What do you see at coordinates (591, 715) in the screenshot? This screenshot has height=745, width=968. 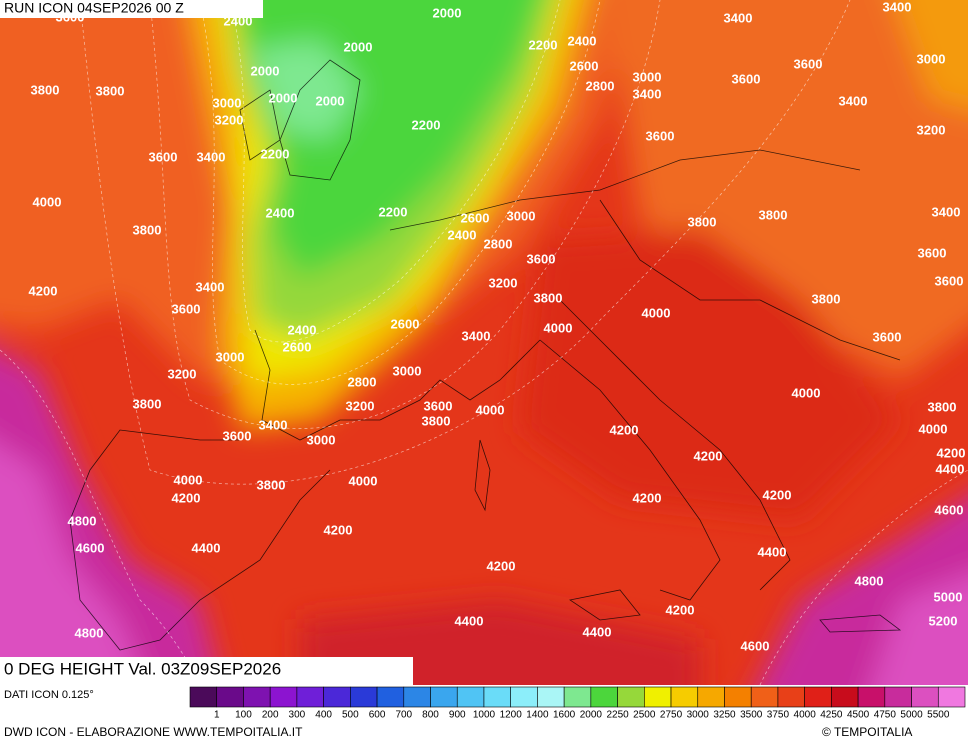 I see `legend-label: 2000` at bounding box center [591, 715].